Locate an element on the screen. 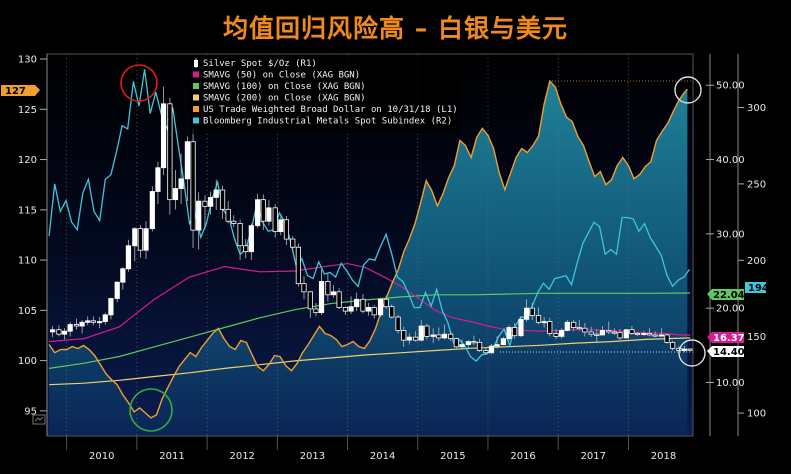  right-inner-tick-label: 10.00 is located at coordinates (730, 383).